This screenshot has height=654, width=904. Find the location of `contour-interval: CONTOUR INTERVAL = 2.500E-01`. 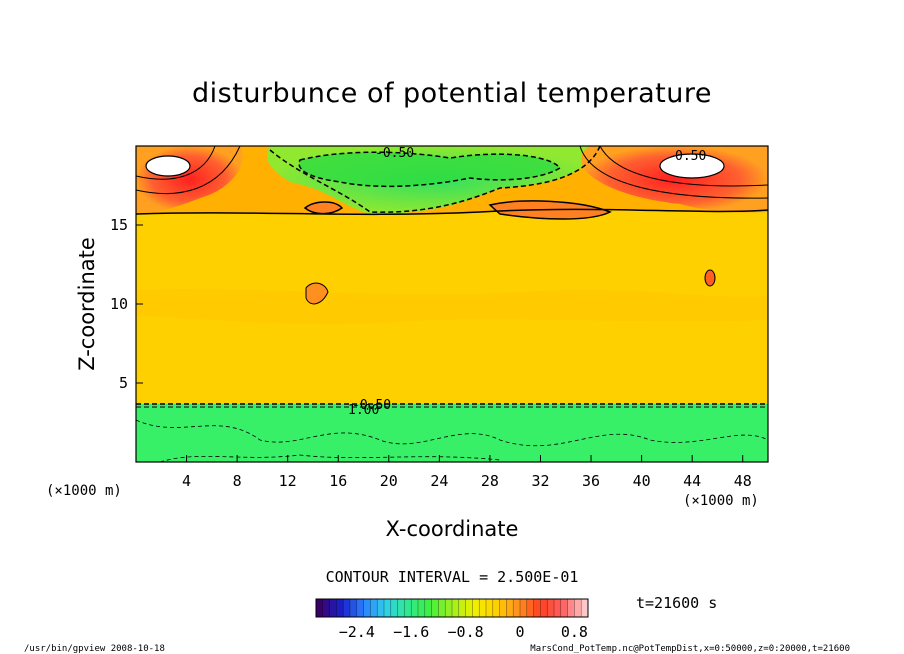

contour-interval: CONTOUR INTERVAL = 2.500E-01 is located at coordinates (452, 577).